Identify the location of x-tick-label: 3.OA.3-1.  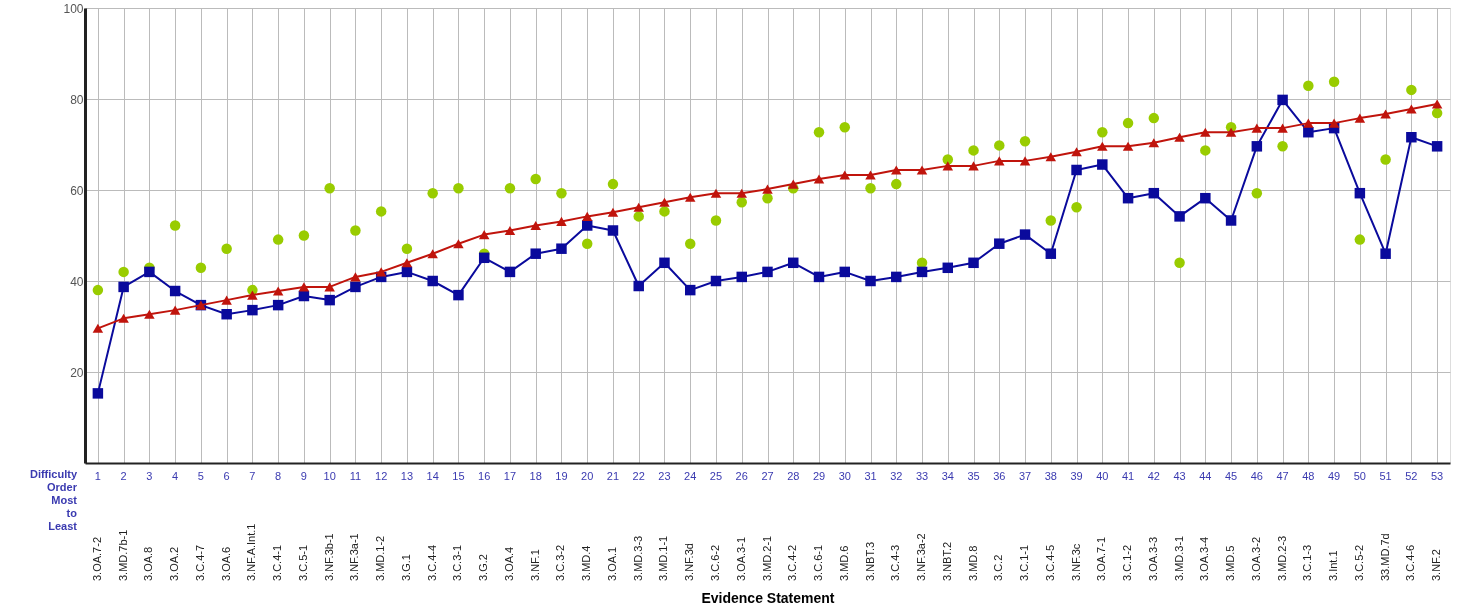
(740, 558).